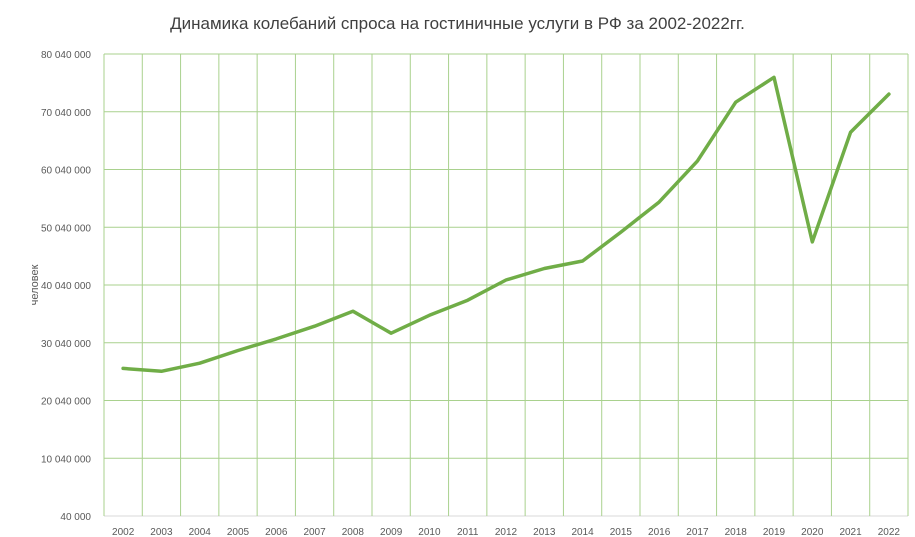 Image resolution: width=915 pixels, height=537 pixels. Describe the element at coordinates (314, 532) in the screenshot. I see `x-tick-label: 2007` at that location.